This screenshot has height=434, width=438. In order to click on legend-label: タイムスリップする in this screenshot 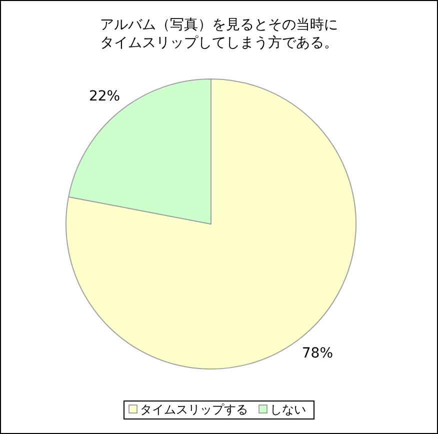, I will do `click(194, 409)`.